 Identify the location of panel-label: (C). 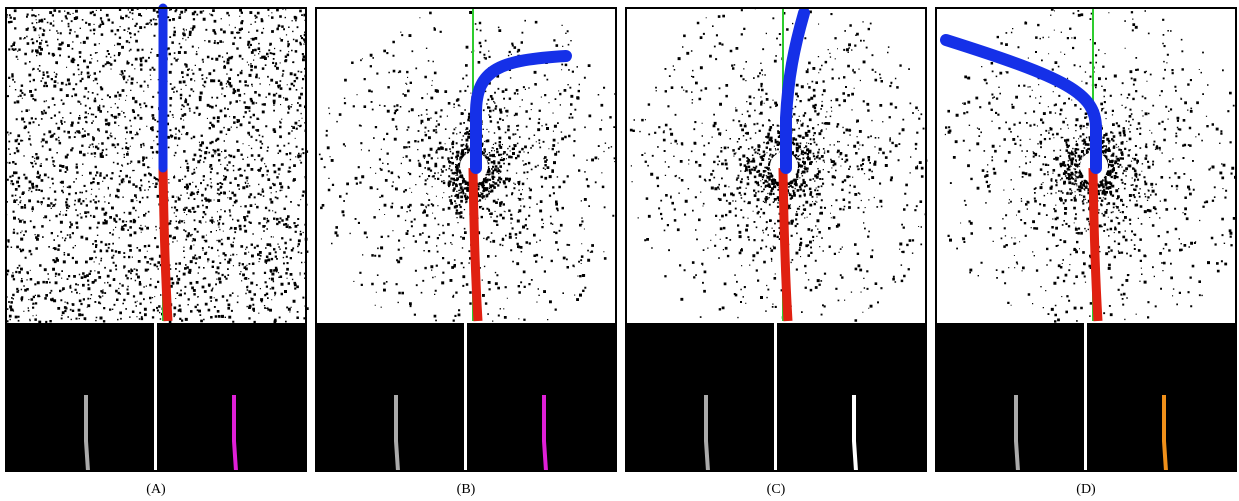
(776, 489).